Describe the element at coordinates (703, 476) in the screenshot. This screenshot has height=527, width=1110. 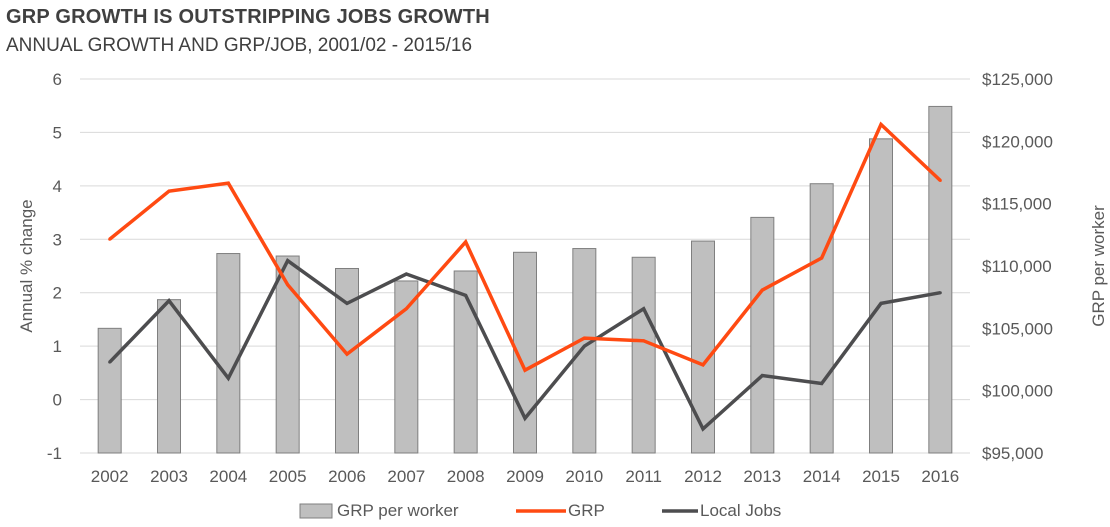
I see `x-tick-label: 2012` at that location.